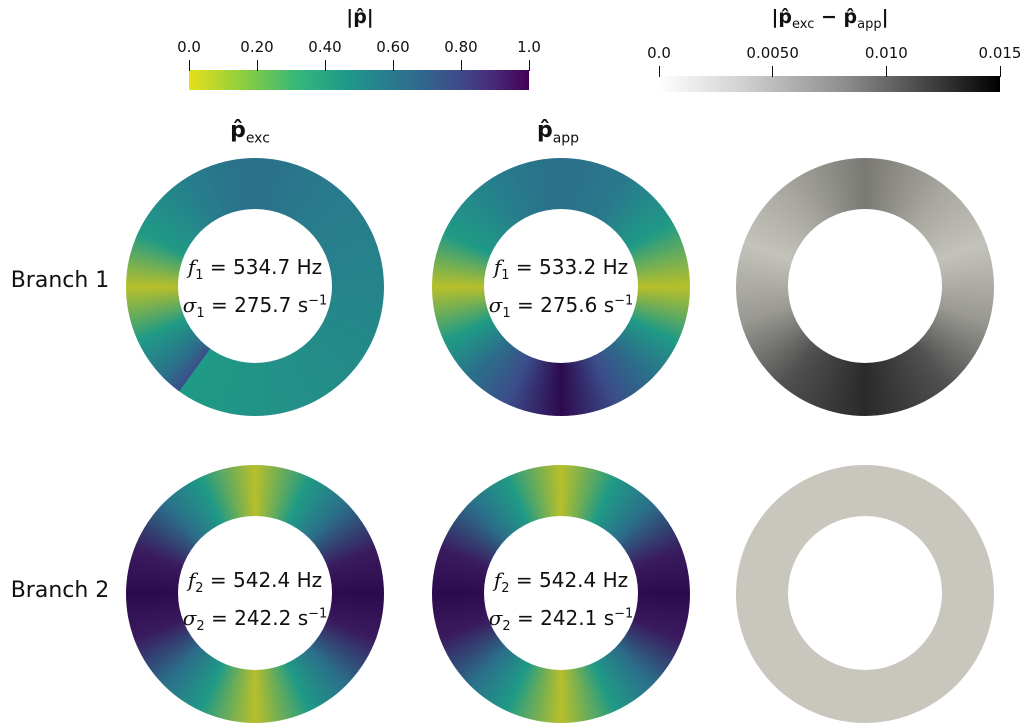  What do you see at coordinates (266, 267) in the screenshot?
I see `freq-value: = 534.7 Hz` at bounding box center [266, 267].